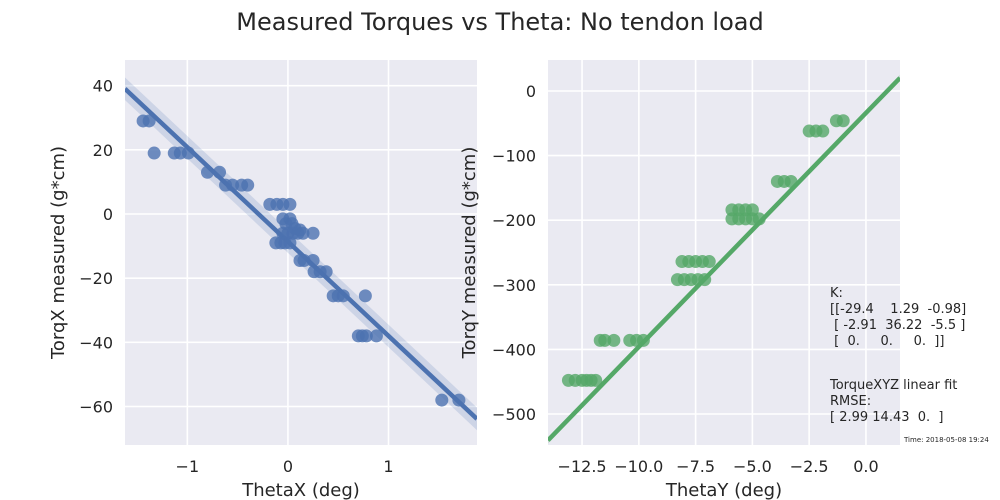  Describe the element at coordinates (514, 156) in the screenshot. I see `y-tick-label: −100` at that location.